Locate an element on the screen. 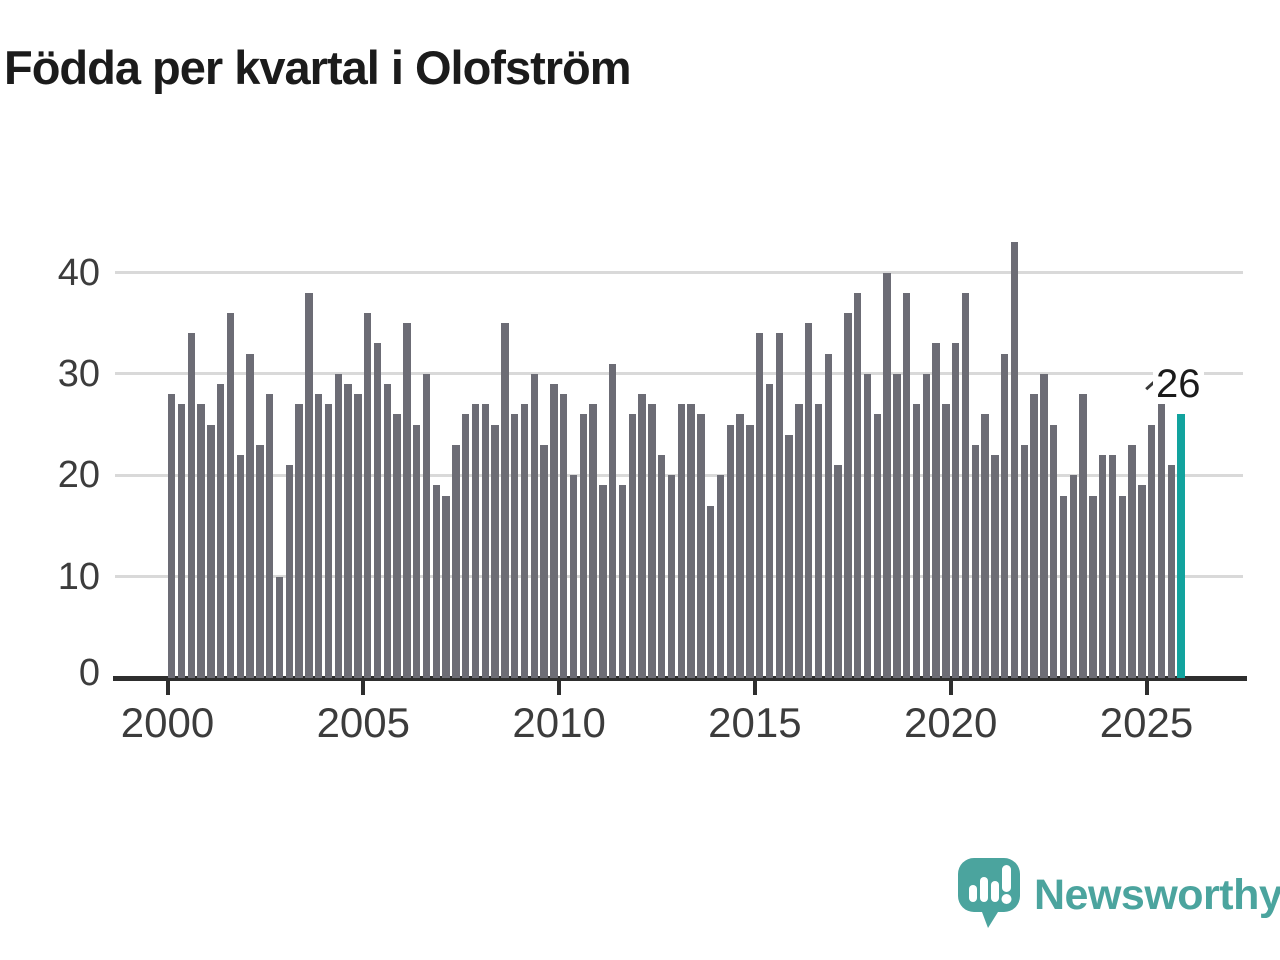 The image size is (1280, 960). chart-title: Födda per kvartal i Olofström is located at coordinates (318, 67).